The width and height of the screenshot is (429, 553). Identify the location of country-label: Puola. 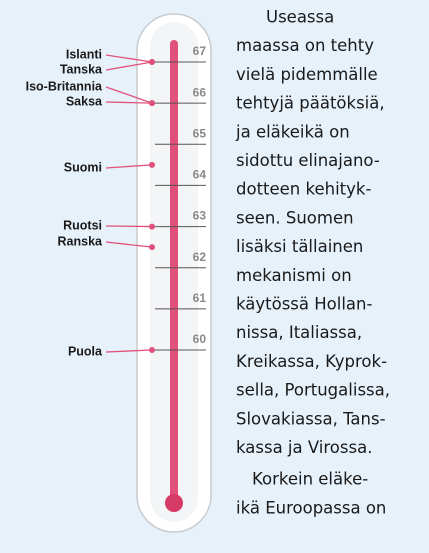
(85, 351).